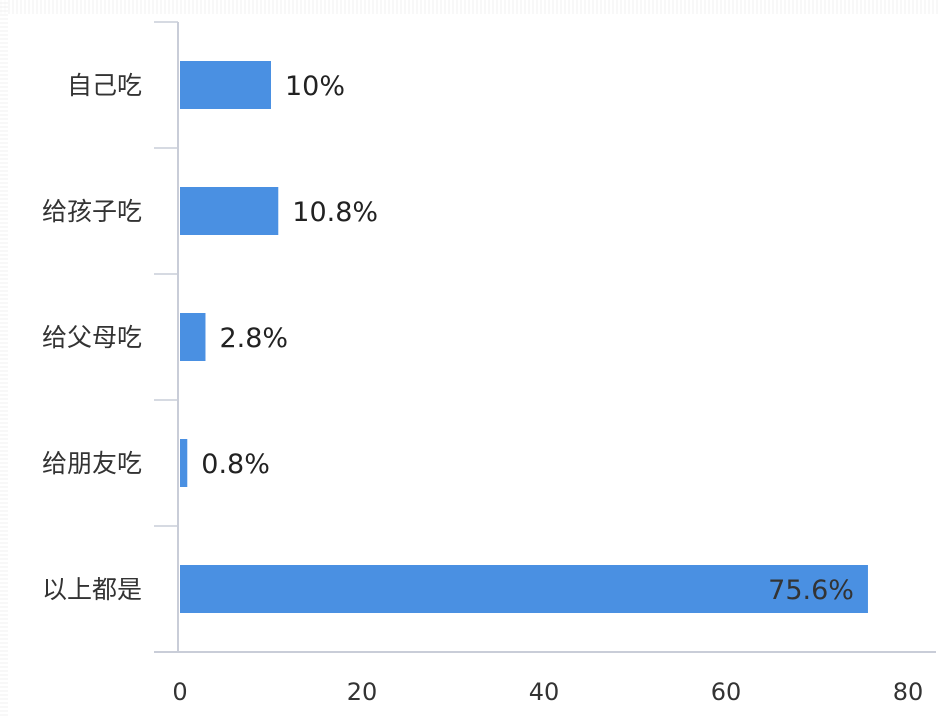 The height and width of the screenshot is (716, 938). Describe the element at coordinates (92, 337) in the screenshot. I see `category-label-3: 给父母吃` at that location.